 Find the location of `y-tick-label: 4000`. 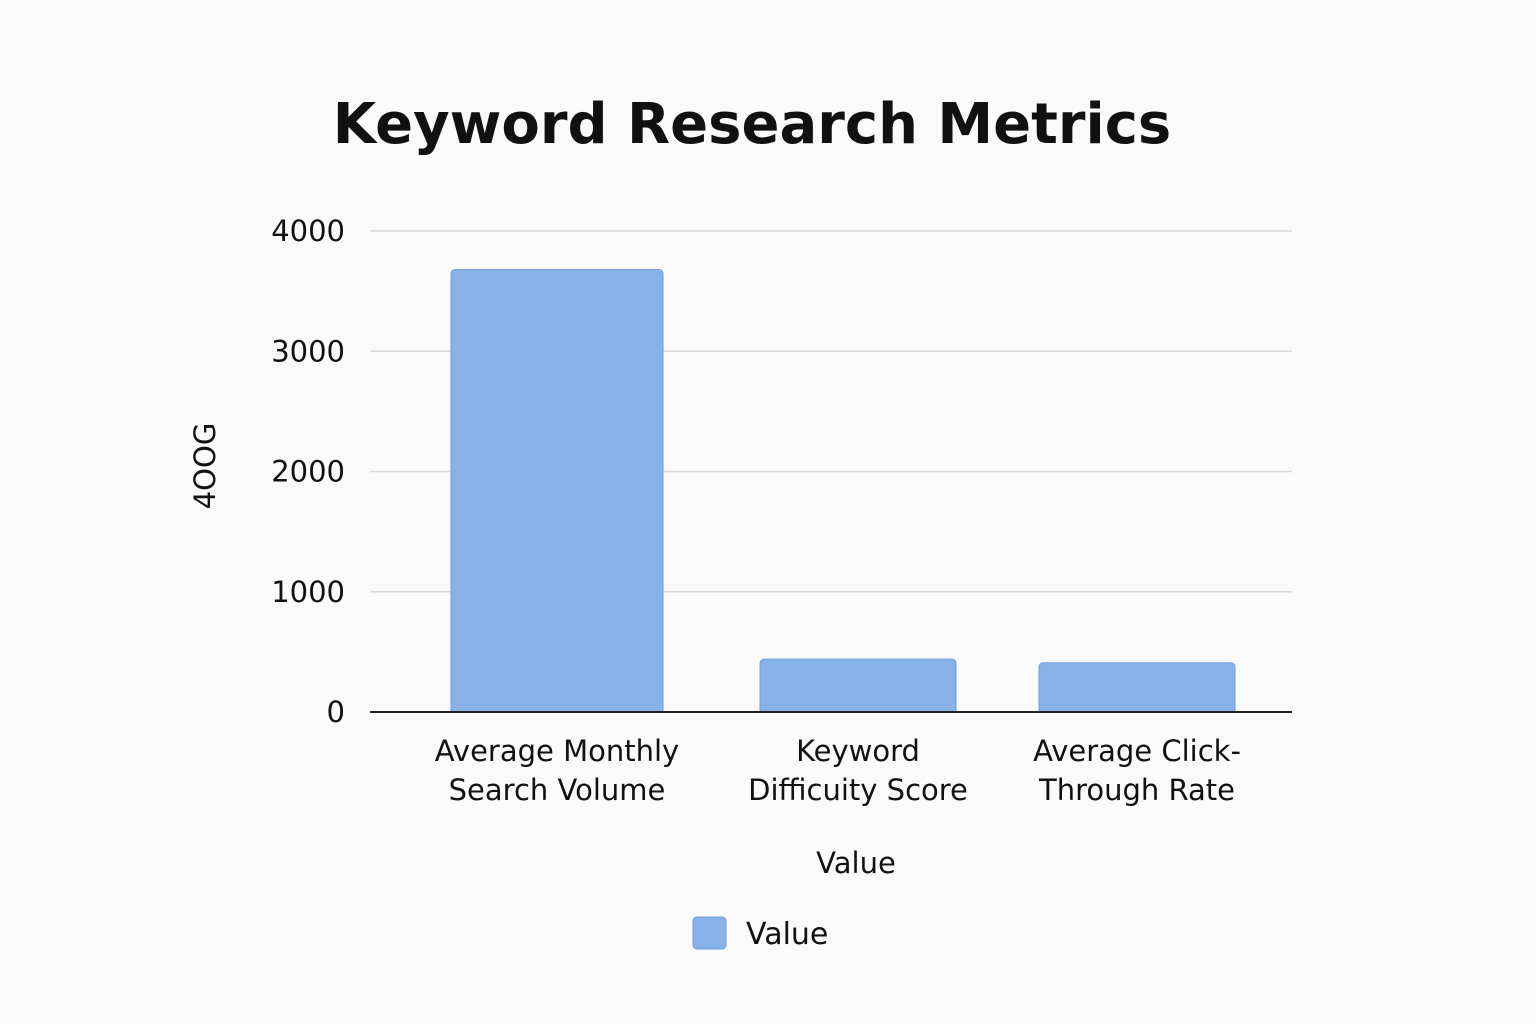

y-tick-label: 4000 is located at coordinates (308, 231).